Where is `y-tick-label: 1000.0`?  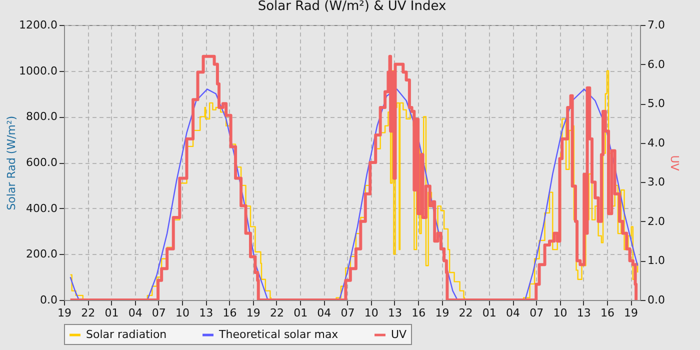
y-tick-label: 1000.0 is located at coordinates (38, 71).